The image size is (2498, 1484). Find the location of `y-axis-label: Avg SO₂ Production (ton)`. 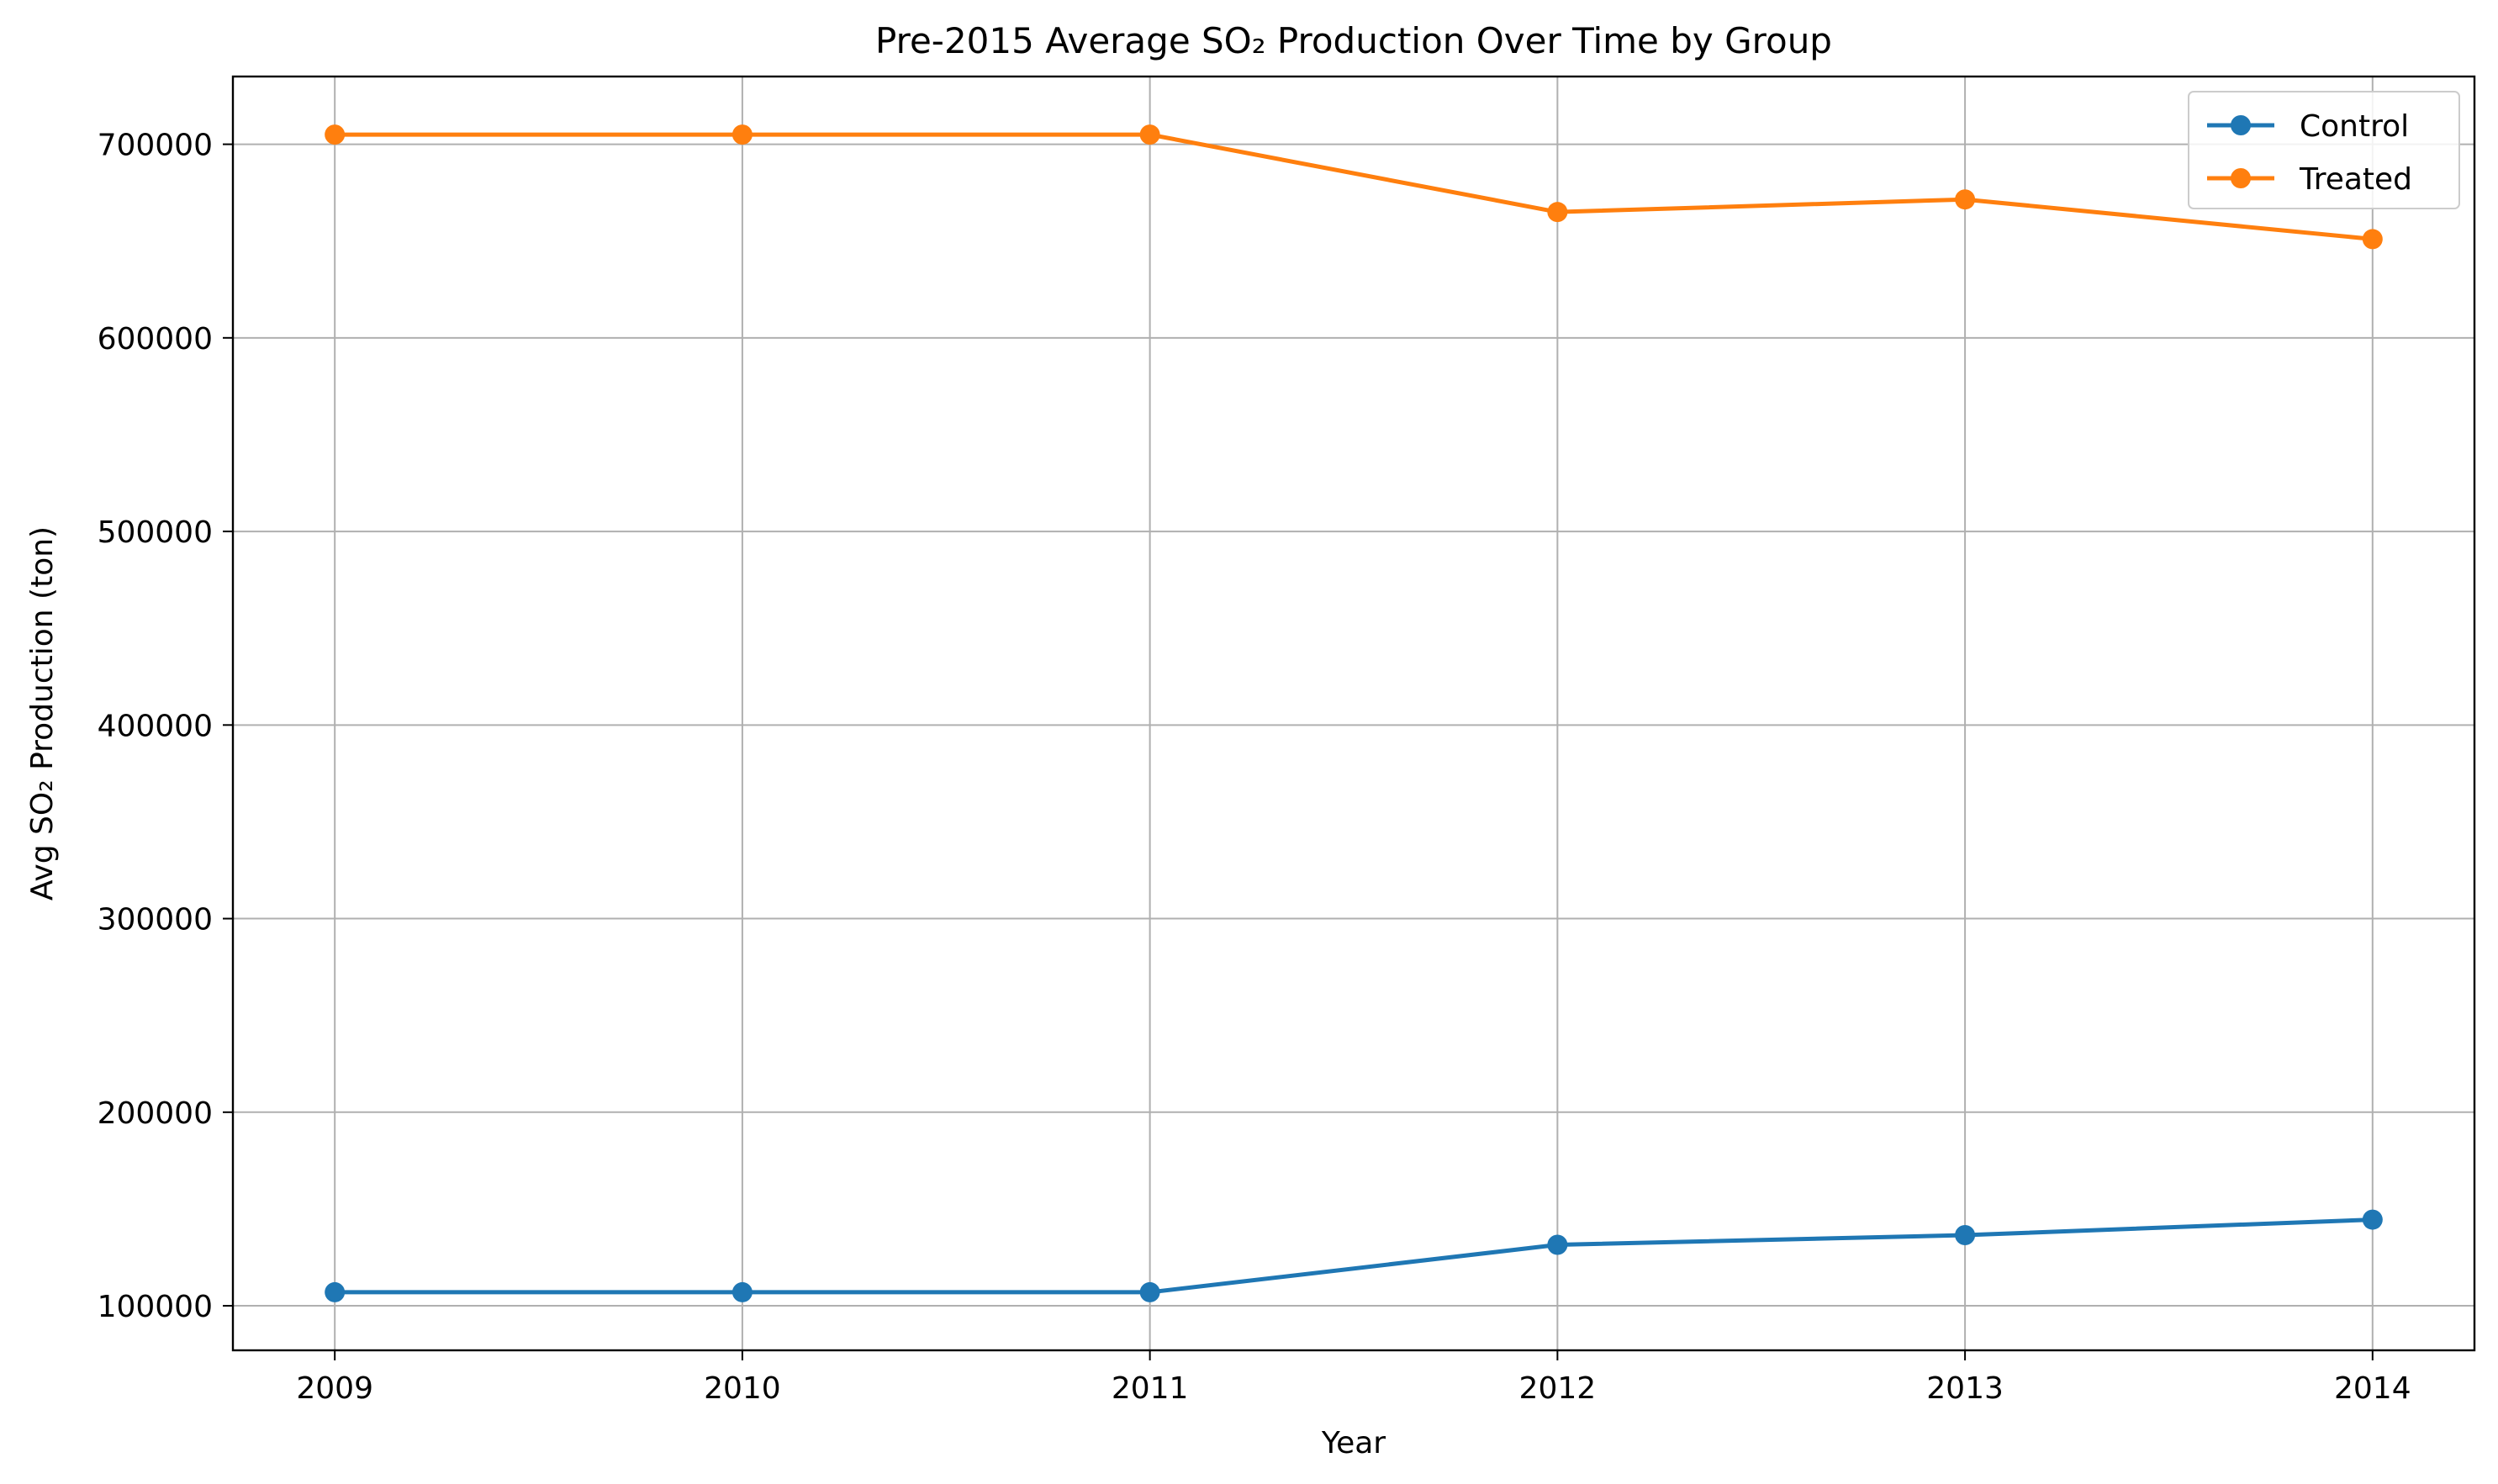

y-axis-label: Avg SO₂ Production (ton) is located at coordinates (42, 713).